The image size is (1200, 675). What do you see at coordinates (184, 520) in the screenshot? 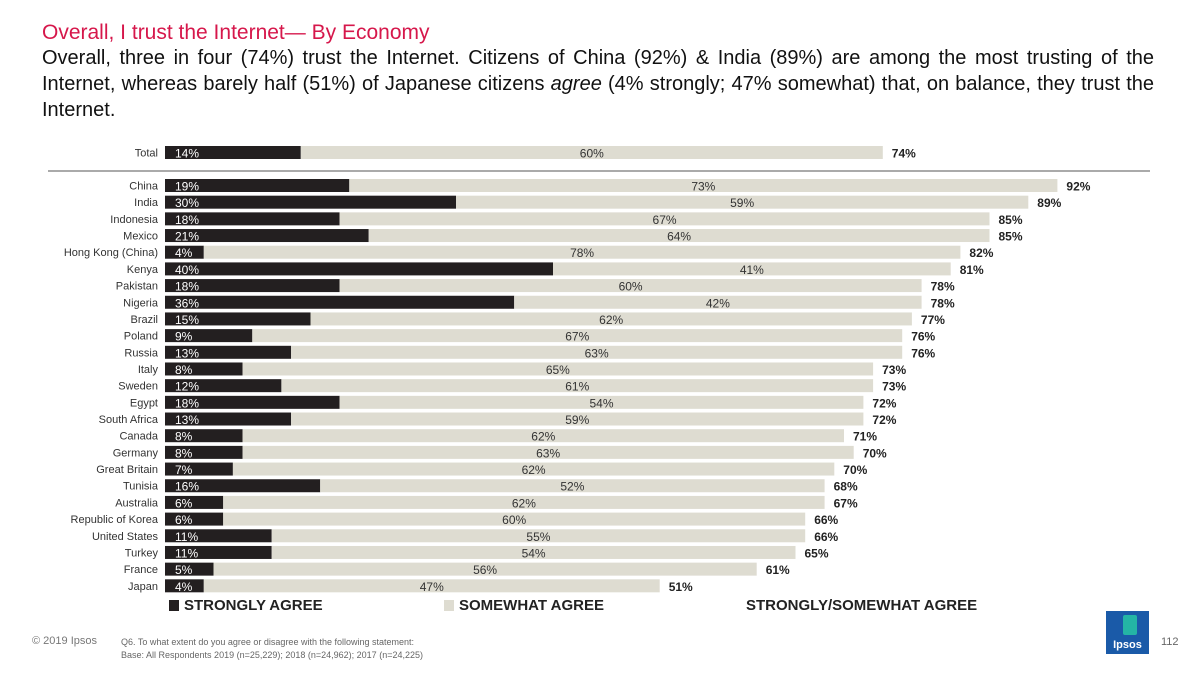
I see `label-strongly-republic-of-korea: 6%` at bounding box center [184, 520].